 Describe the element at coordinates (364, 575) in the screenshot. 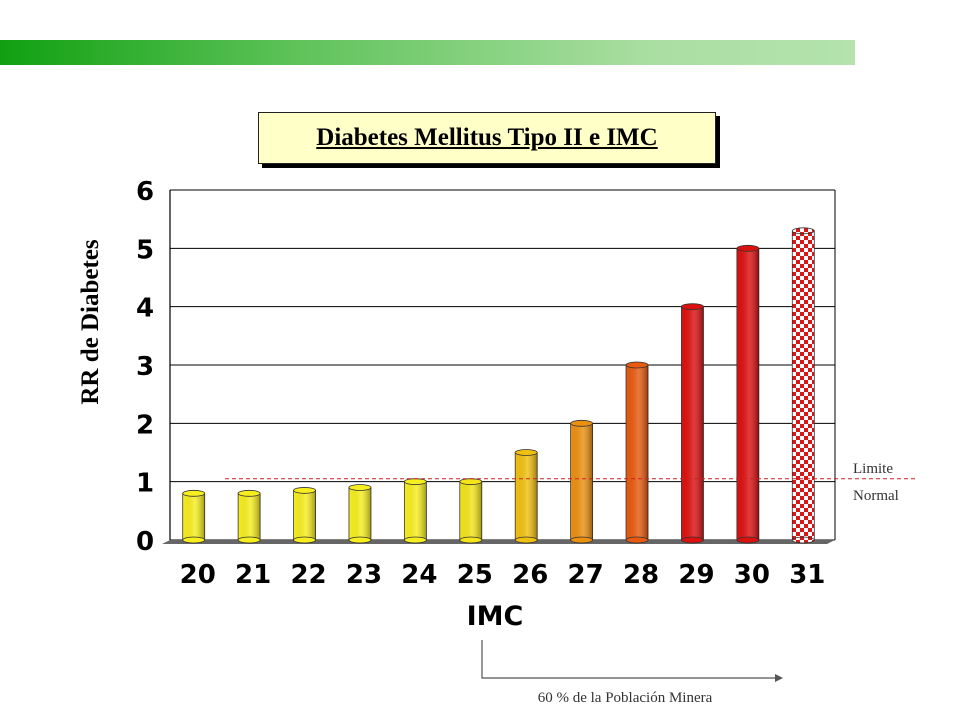

I see `x-tick-label: 23` at that location.